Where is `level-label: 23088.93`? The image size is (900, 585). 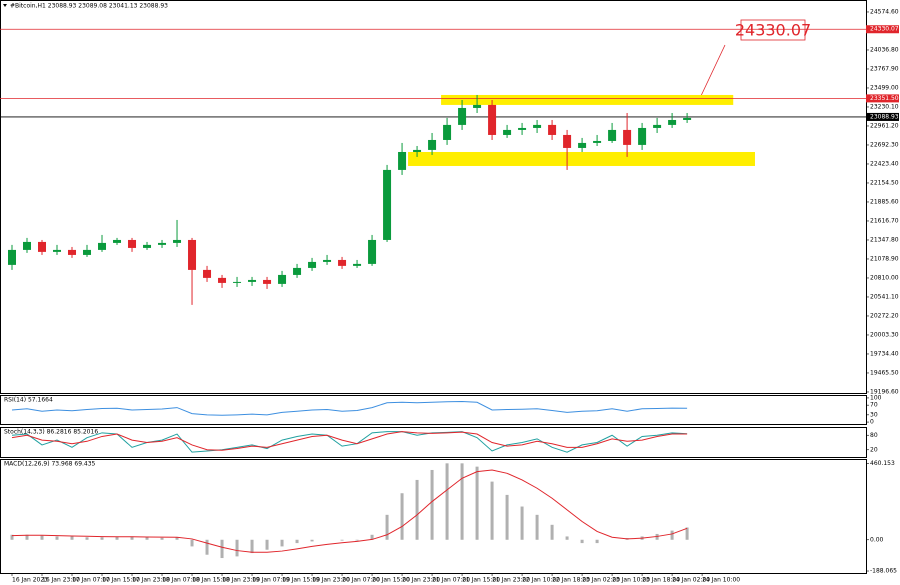 level-label: 23088.93 is located at coordinates (884, 116).